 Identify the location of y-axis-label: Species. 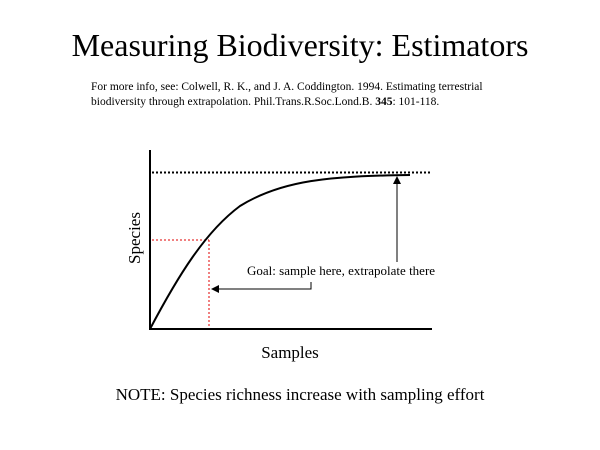
(134, 238).